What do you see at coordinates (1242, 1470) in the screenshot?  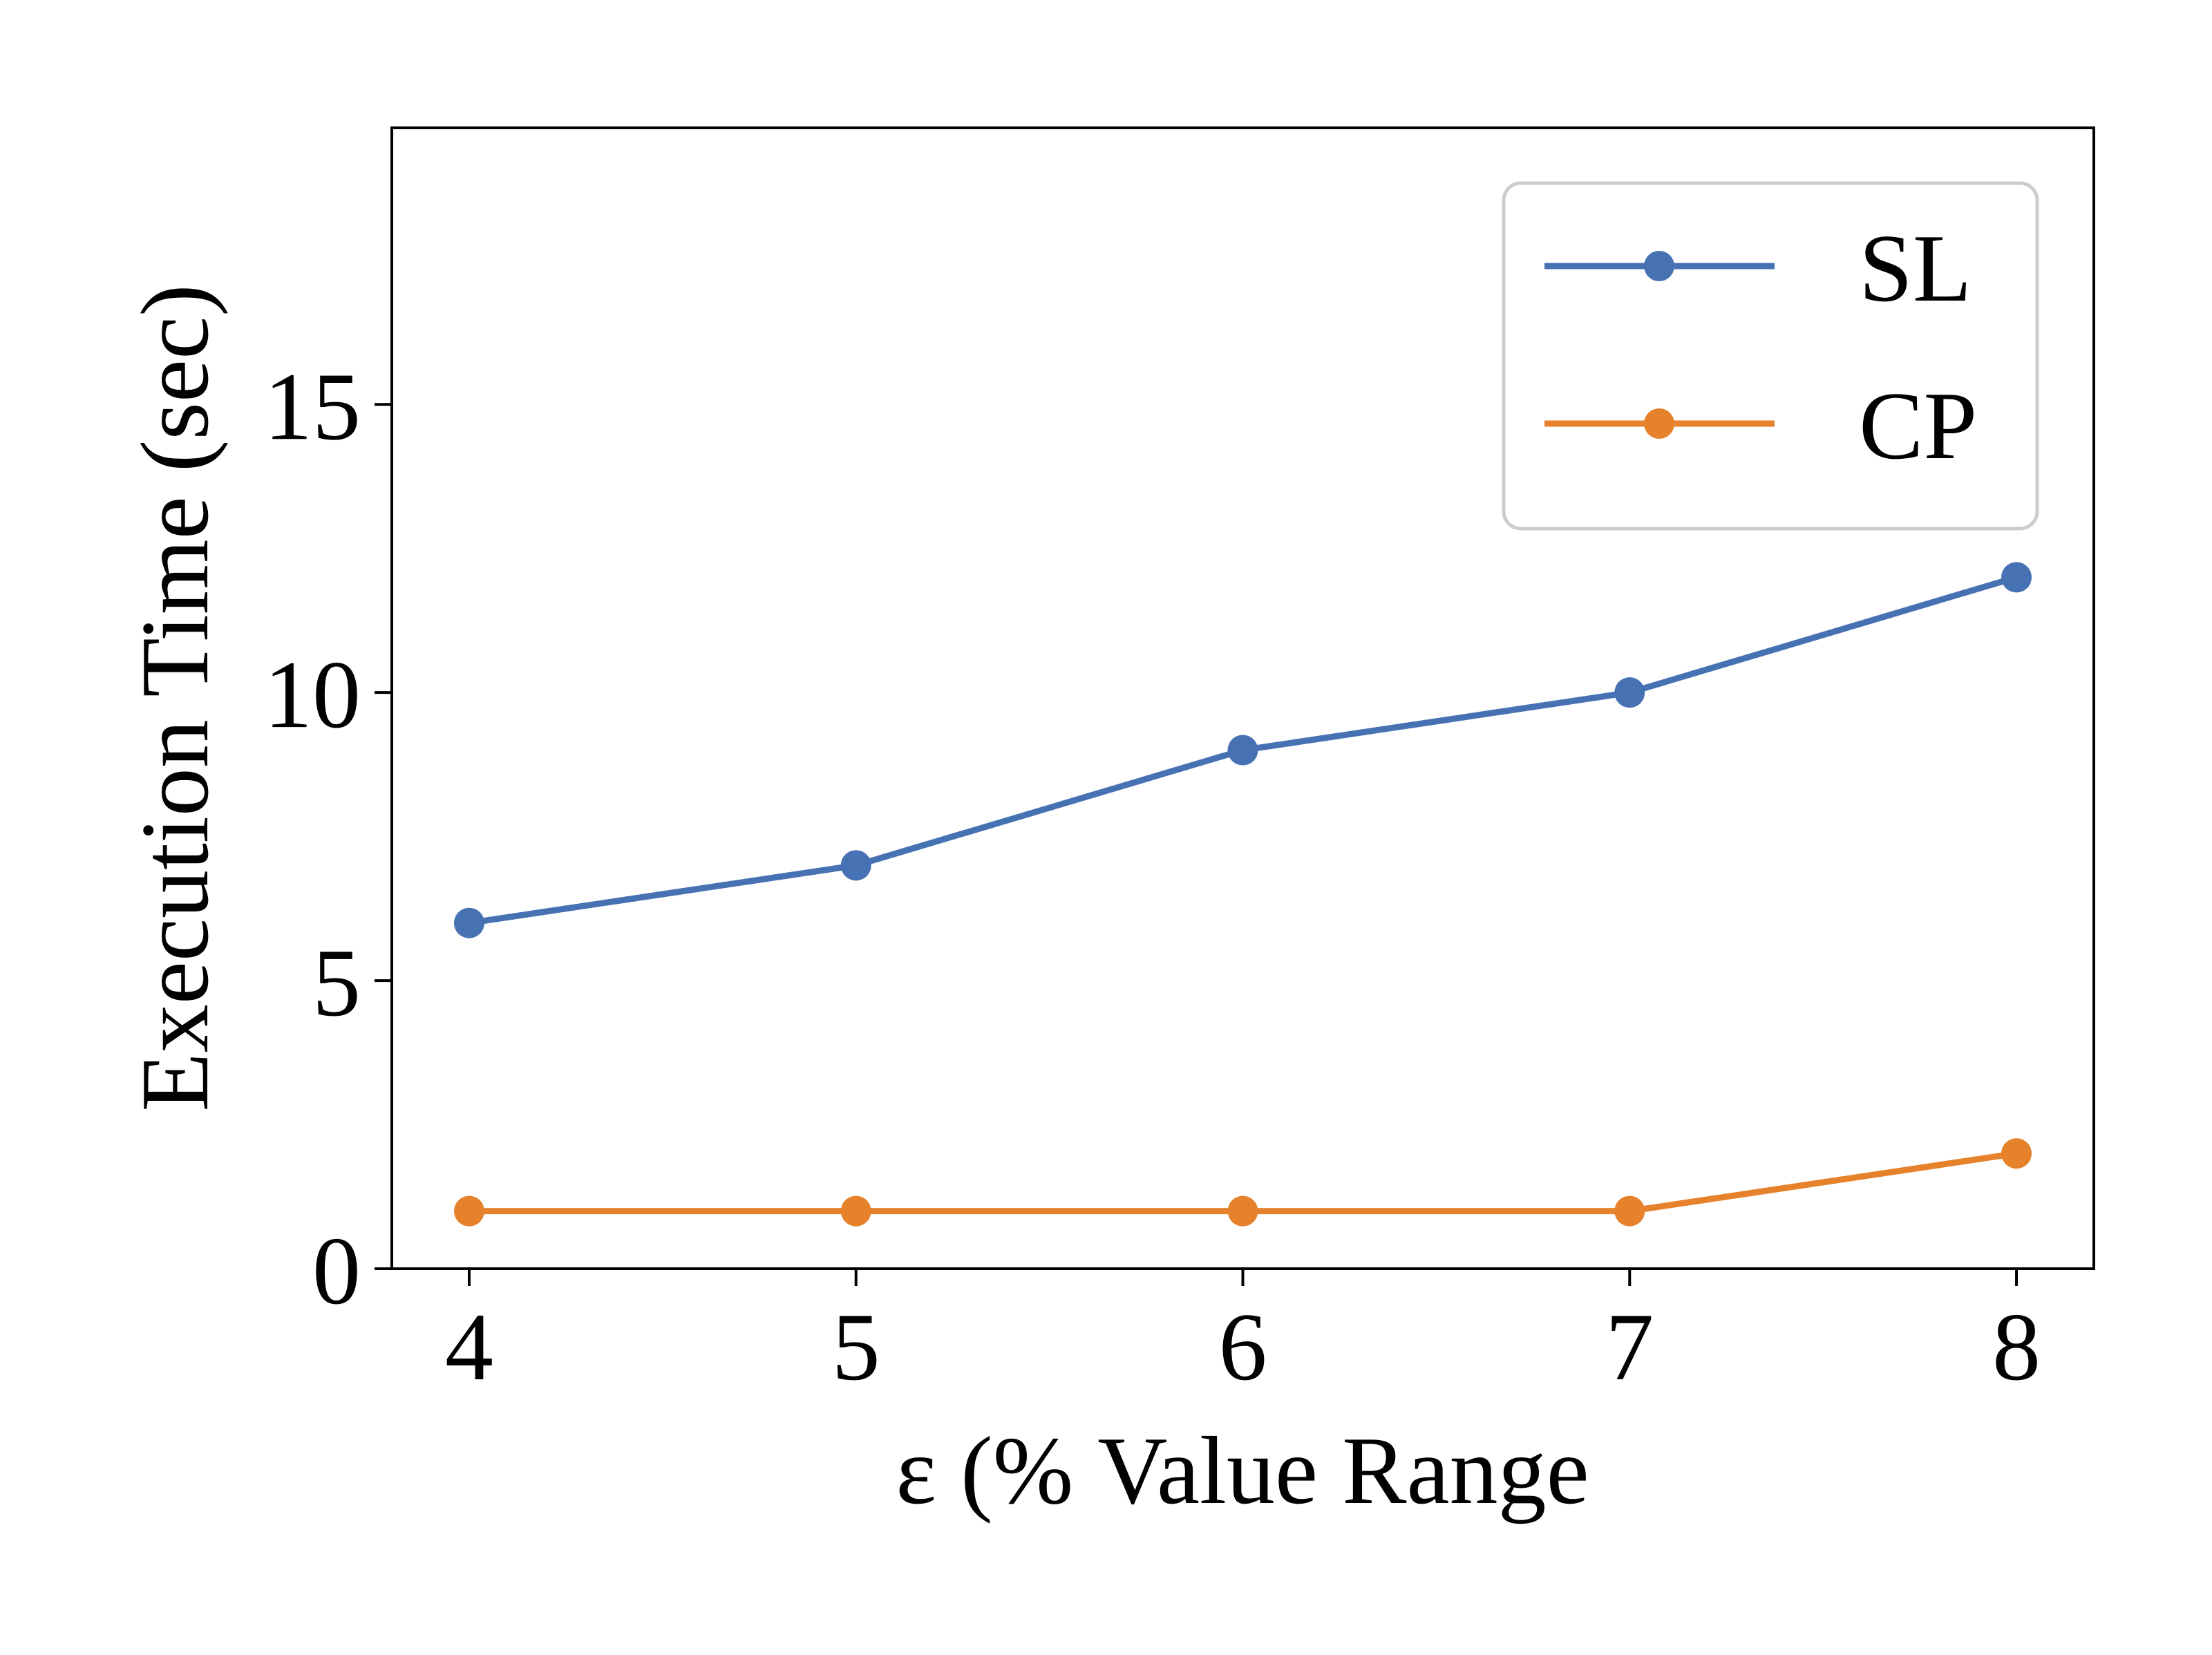 I see `x-axis-label: ε (% Value Range` at bounding box center [1242, 1470].